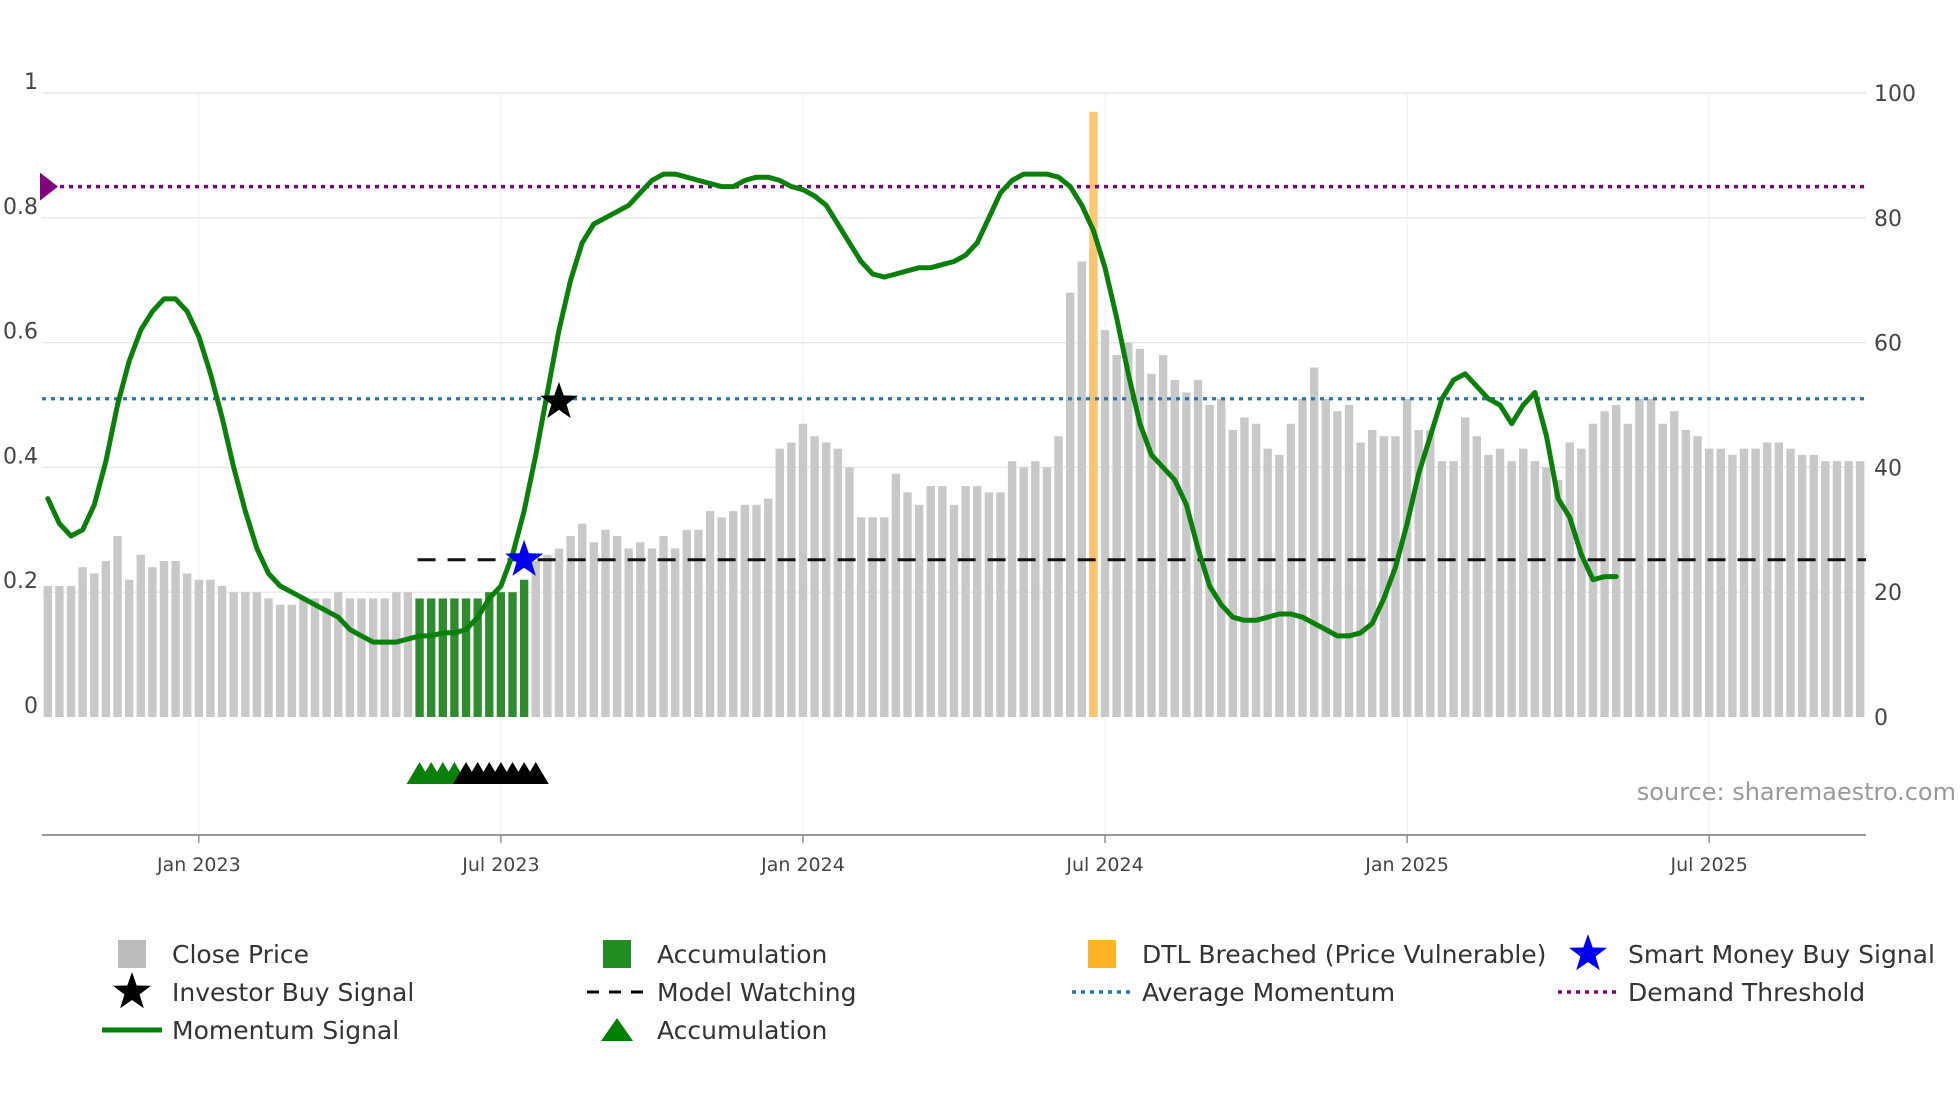 The width and height of the screenshot is (1960, 1102). What do you see at coordinates (524, 557) in the screenshot?
I see `smart-money-buy-signal-star` at bounding box center [524, 557].